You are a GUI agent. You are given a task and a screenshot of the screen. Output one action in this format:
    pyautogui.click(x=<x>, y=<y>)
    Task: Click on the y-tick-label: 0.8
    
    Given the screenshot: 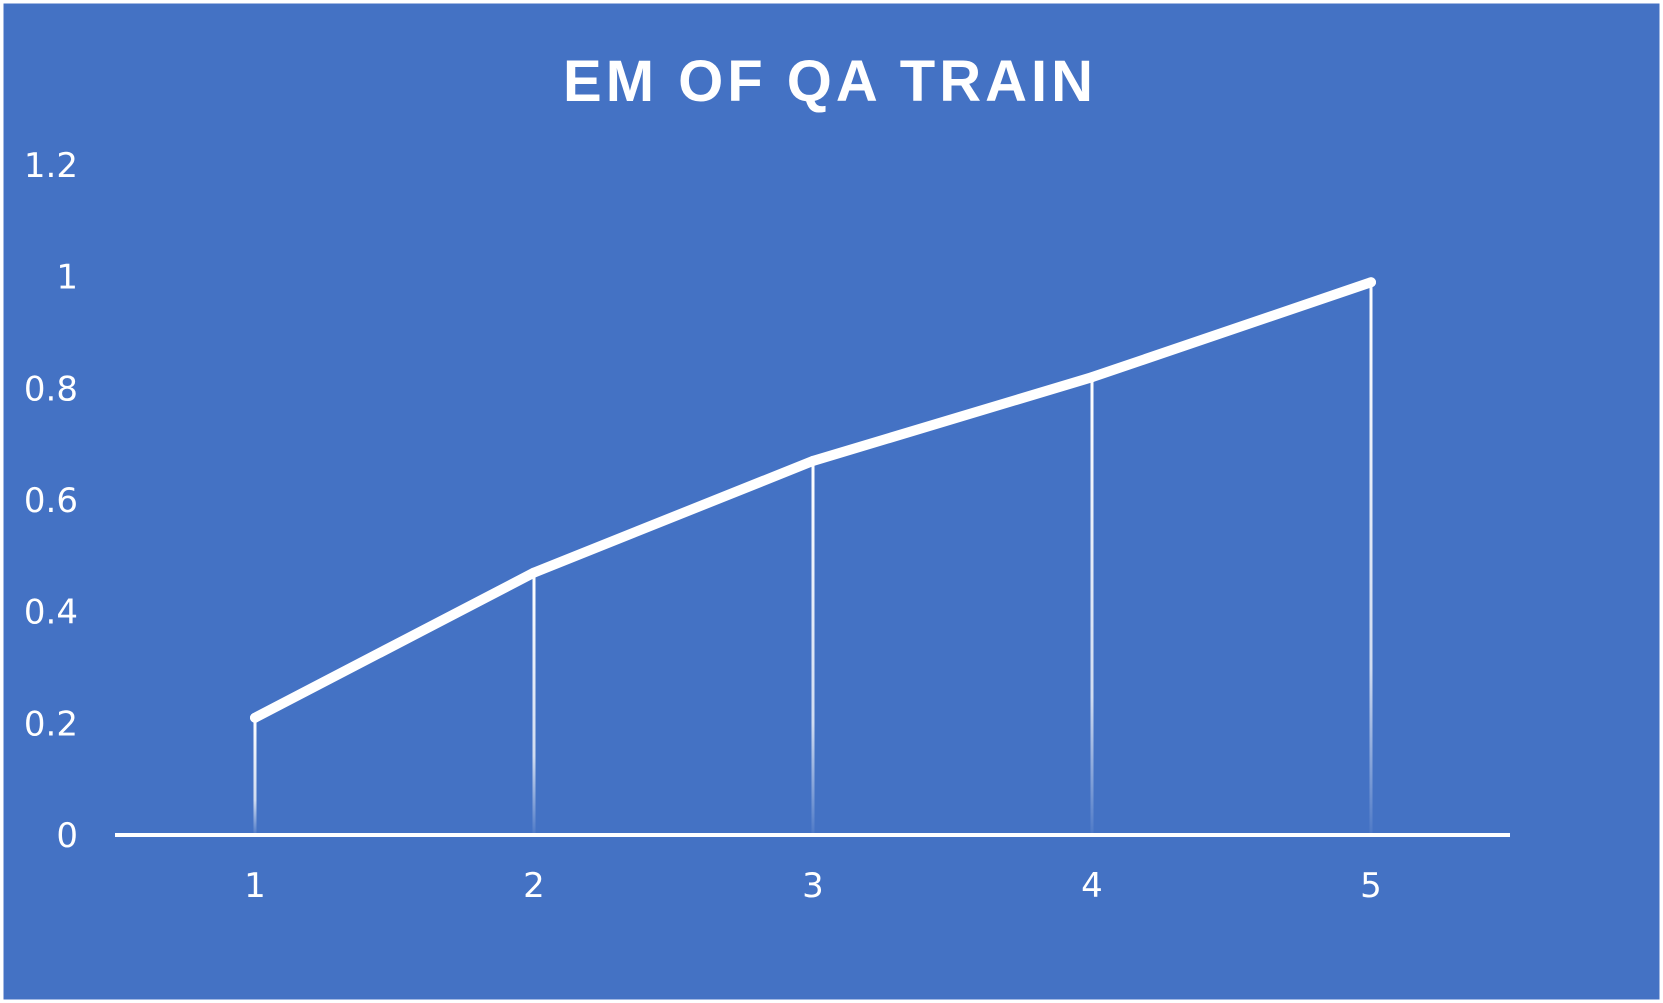 What is the action you would take?
    pyautogui.click(x=51, y=389)
    